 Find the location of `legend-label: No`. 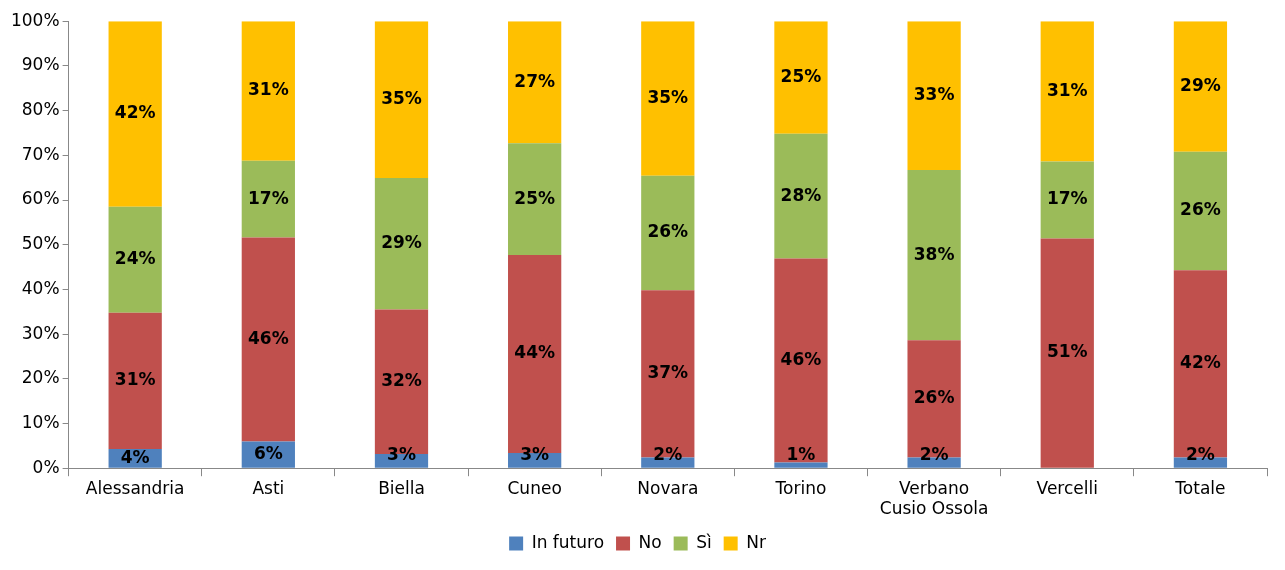

legend-label: No is located at coordinates (650, 541).